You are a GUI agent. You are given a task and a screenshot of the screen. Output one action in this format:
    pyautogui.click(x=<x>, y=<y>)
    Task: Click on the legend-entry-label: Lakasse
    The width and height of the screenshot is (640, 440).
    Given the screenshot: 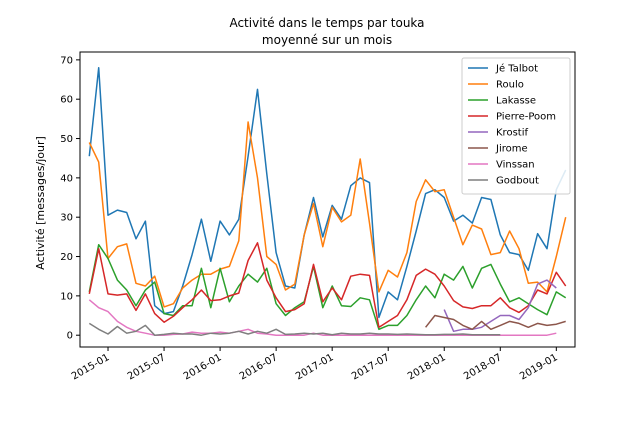 What is the action you would take?
    pyautogui.click(x=516, y=101)
    